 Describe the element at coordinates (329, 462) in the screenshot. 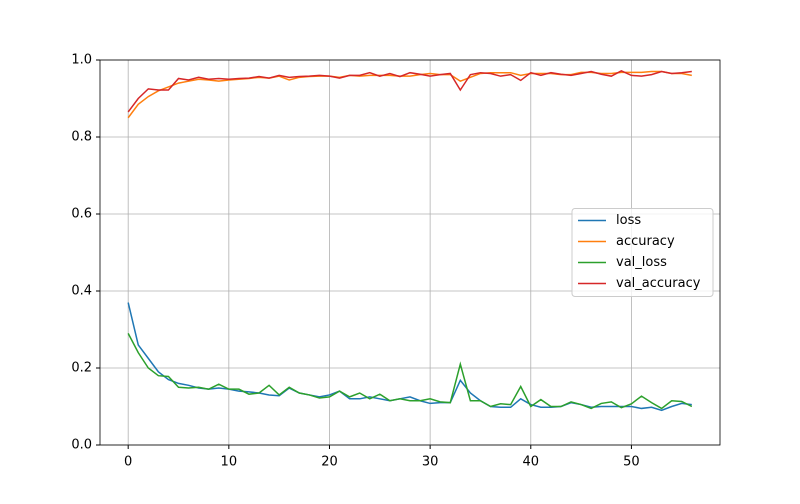

I see `x-tick-label: 20` at that location.